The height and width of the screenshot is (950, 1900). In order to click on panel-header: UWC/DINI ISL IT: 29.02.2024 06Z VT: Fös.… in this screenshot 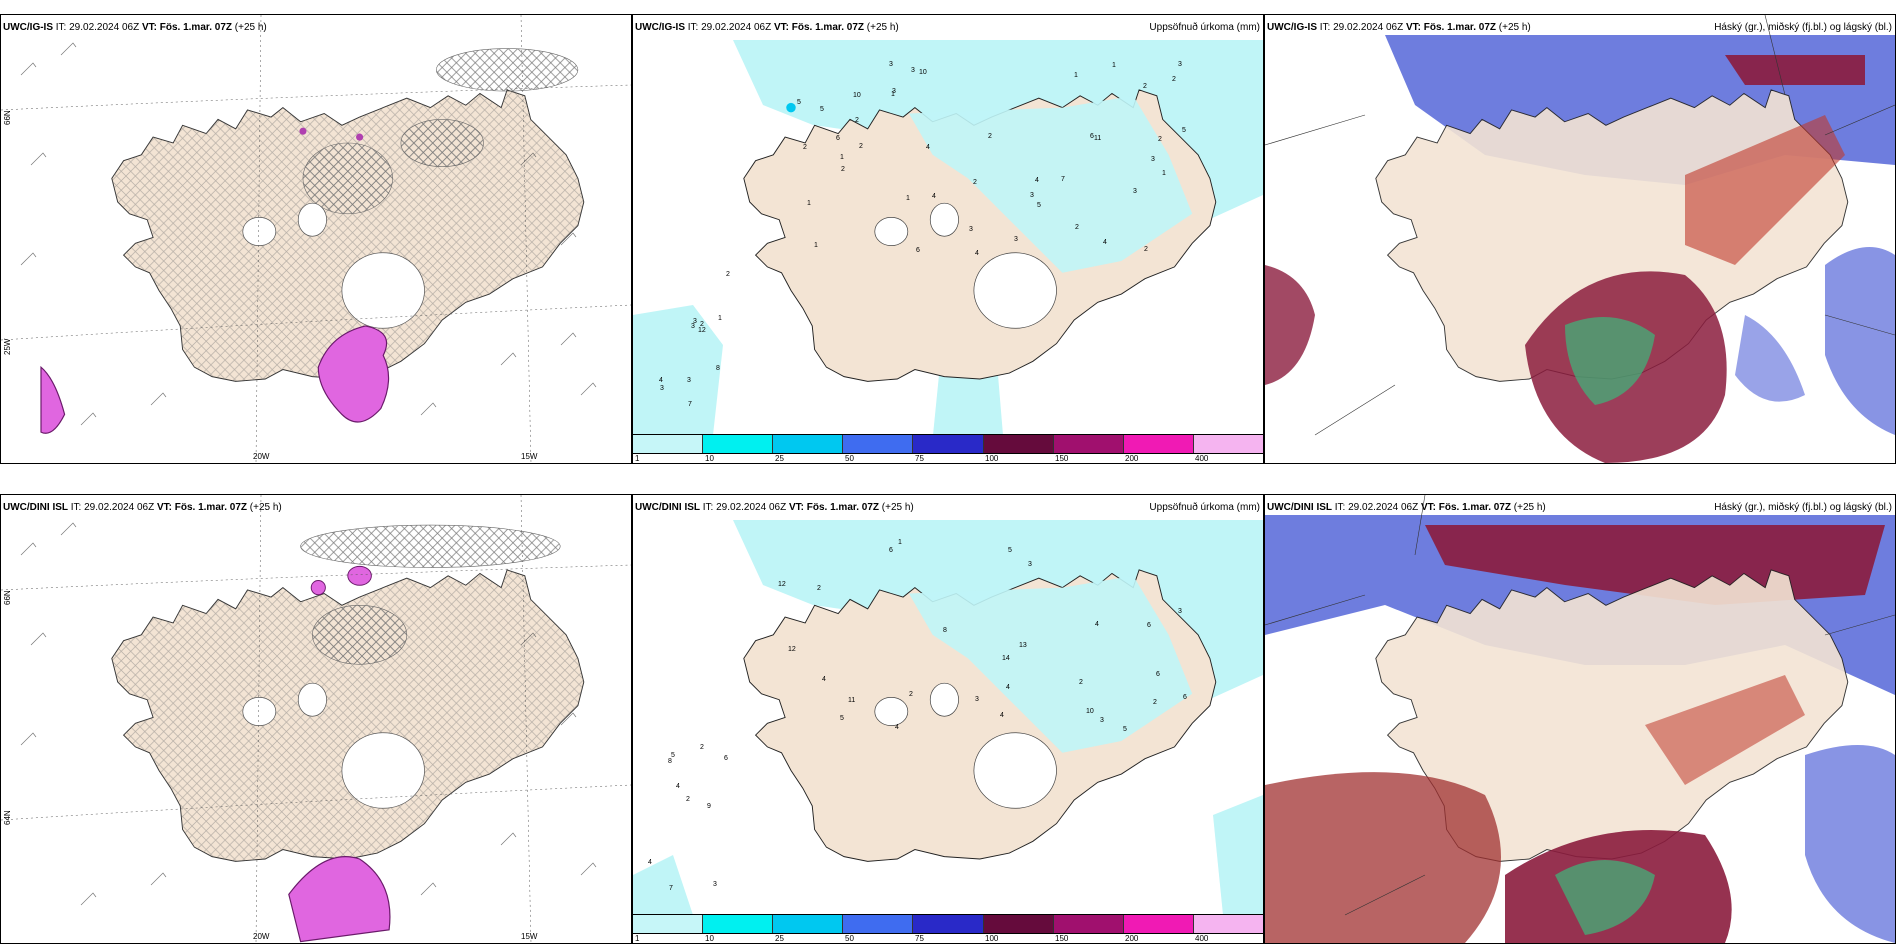, I will do `click(1406, 507)`.